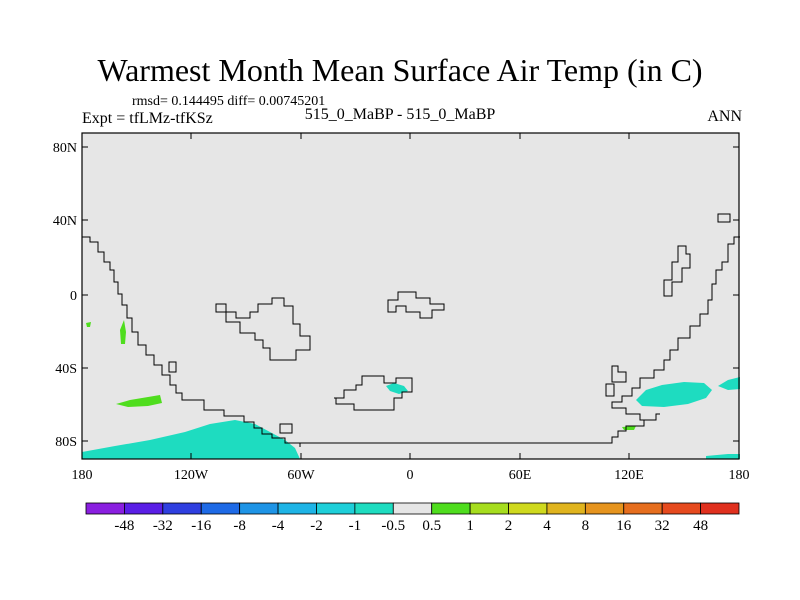 The width and height of the screenshot is (800, 600). Describe the element at coordinates (509, 526) in the screenshot. I see `colorbar-label: 2` at that location.